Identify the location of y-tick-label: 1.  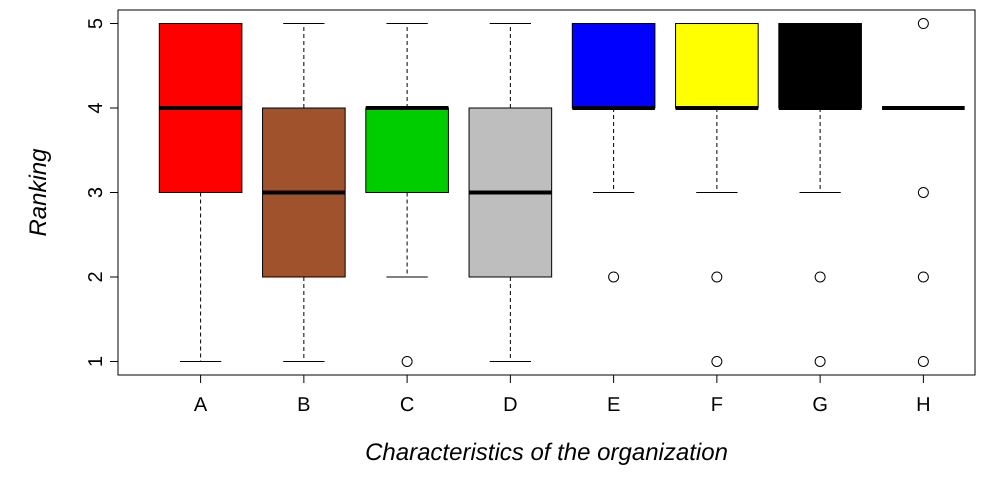
(96, 362).